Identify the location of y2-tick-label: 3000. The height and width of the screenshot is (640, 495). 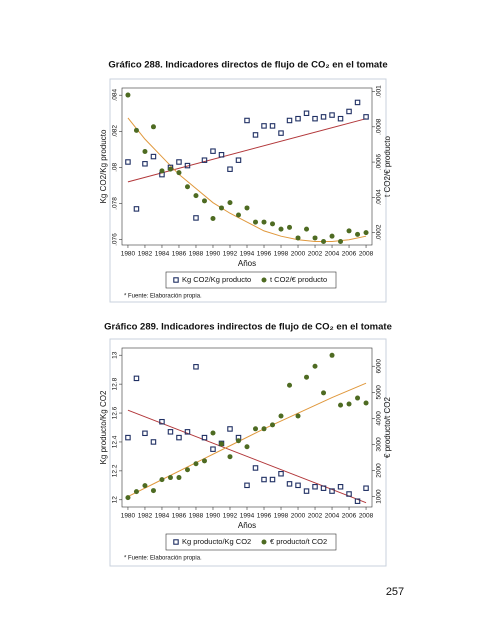
(379, 444).